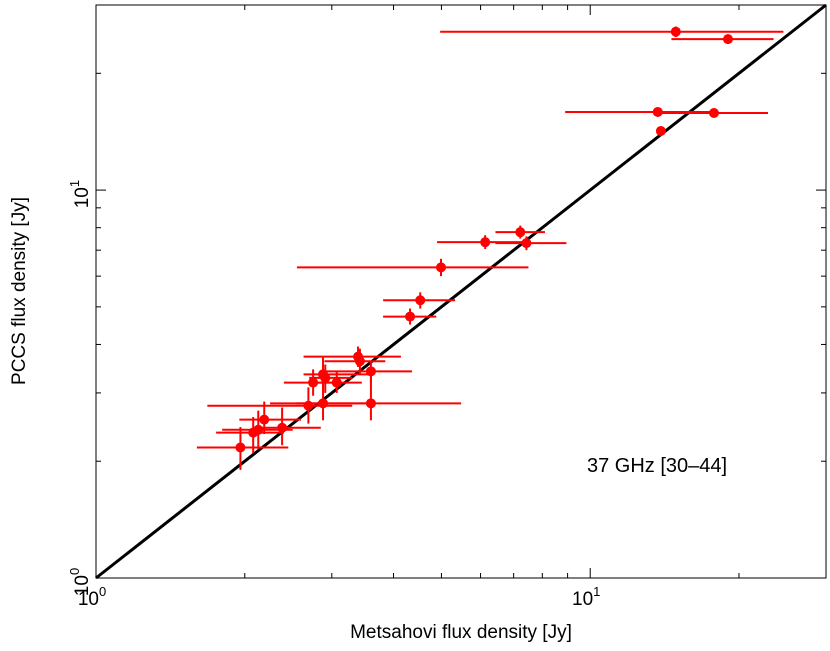  What do you see at coordinates (19, 291) in the screenshot?
I see `y-axis-label: PCCS flux density [Jy]` at bounding box center [19, 291].